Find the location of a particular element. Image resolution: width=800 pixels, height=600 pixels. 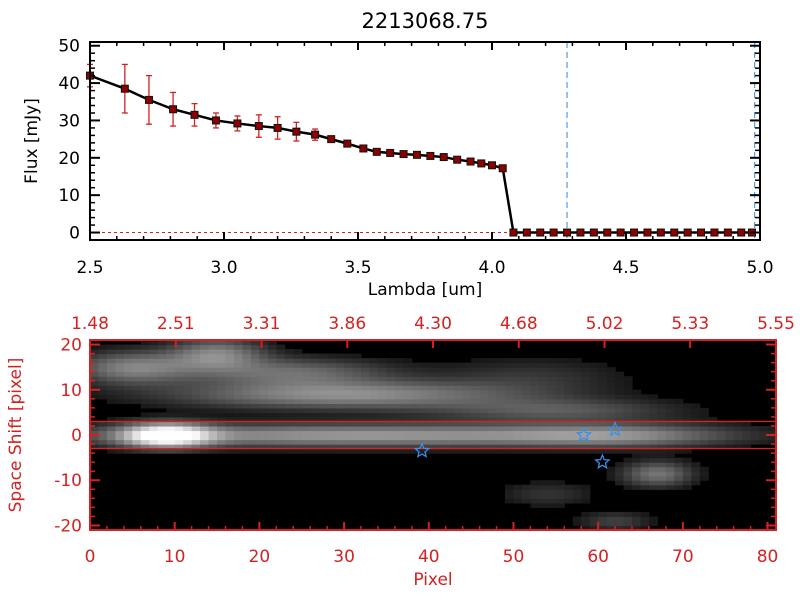

y-tick-label: 0 is located at coordinates (74, 234).